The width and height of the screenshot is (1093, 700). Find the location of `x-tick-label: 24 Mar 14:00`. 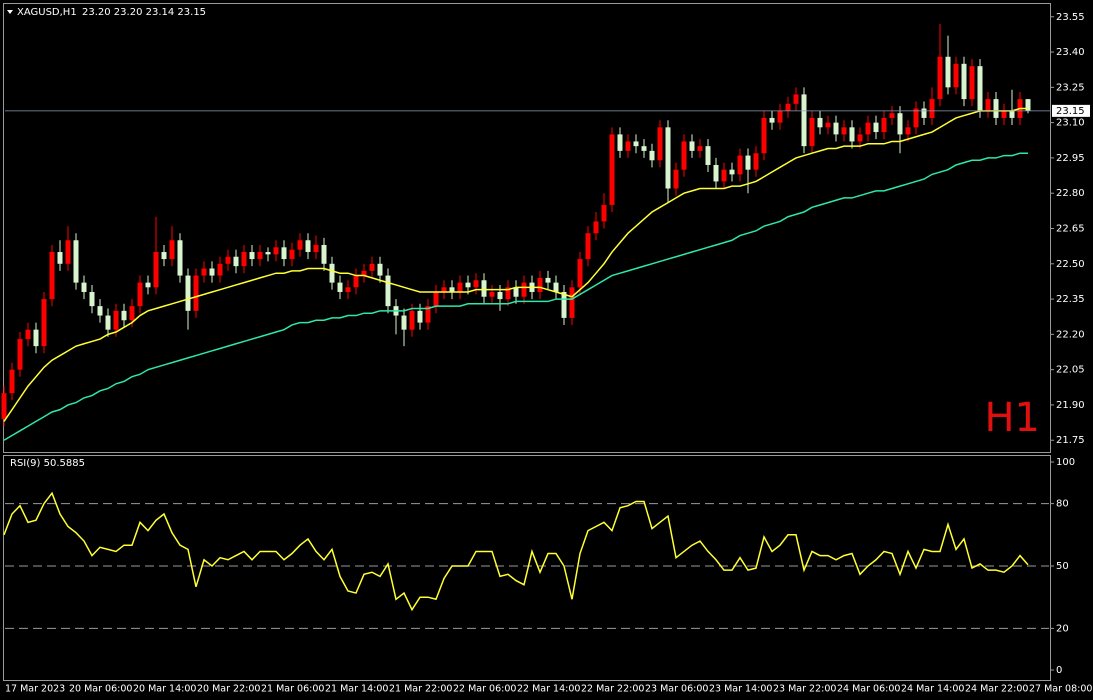

x-tick-label: 24 Mar 14:00 is located at coordinates (932, 689).